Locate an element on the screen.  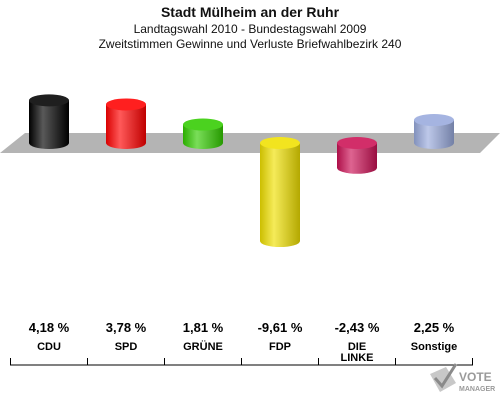
value-label-sonstige: 2,25 % is located at coordinates (434, 327).